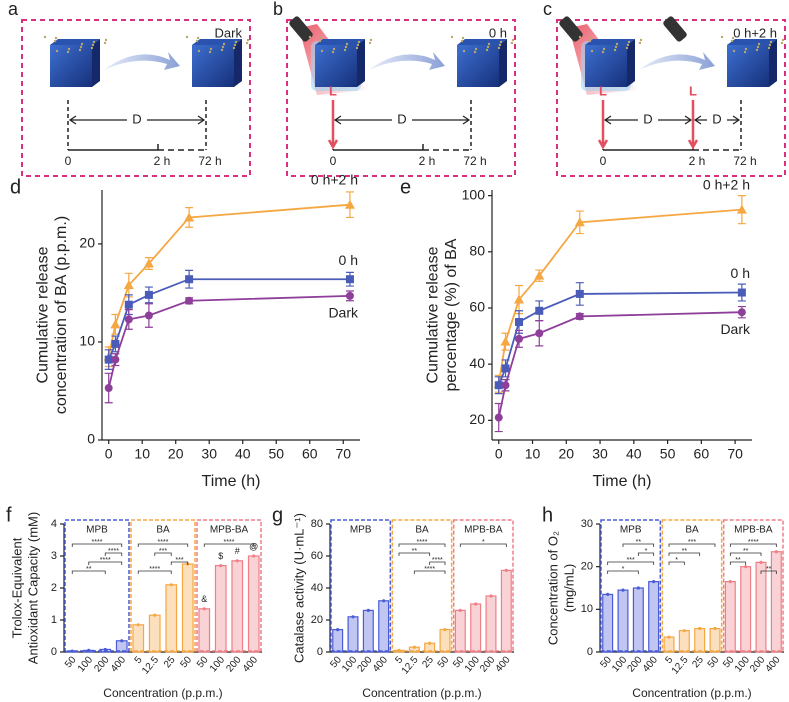 Image resolution: width=789 pixels, height=702 pixels. I want to click on x-tick-label: 50, so click(444, 662).